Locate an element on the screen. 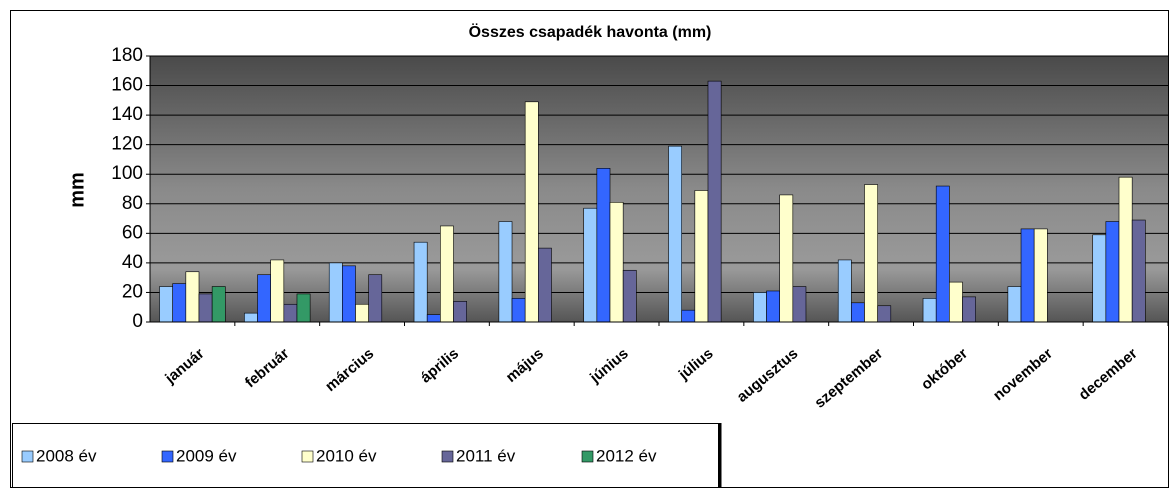 The width and height of the screenshot is (1171, 489). y-tick-label: 140 is located at coordinates (127, 114).